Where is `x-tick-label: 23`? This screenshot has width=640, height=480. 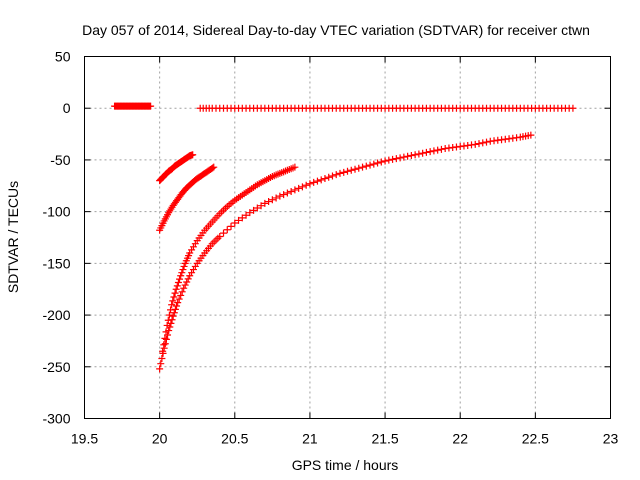 x-tick-label: 23 is located at coordinates (611, 439).